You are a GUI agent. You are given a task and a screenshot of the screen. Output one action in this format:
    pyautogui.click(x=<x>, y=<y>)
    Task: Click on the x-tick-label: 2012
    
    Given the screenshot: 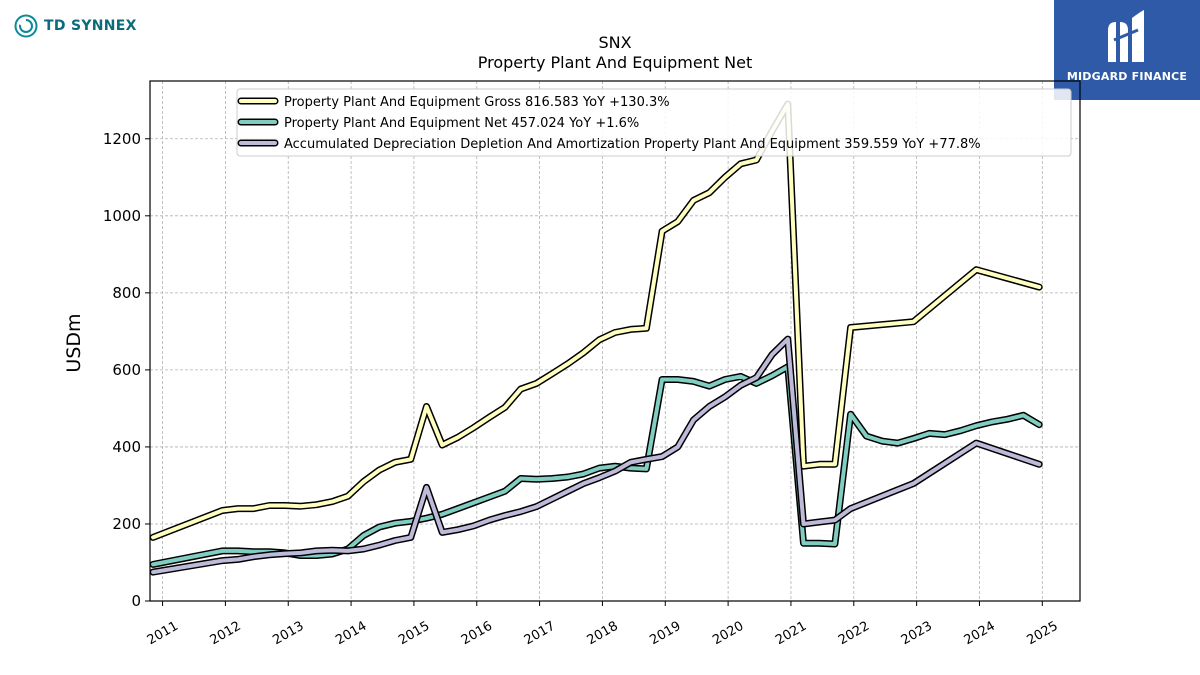 What is the action you would take?
    pyautogui.click(x=226, y=634)
    